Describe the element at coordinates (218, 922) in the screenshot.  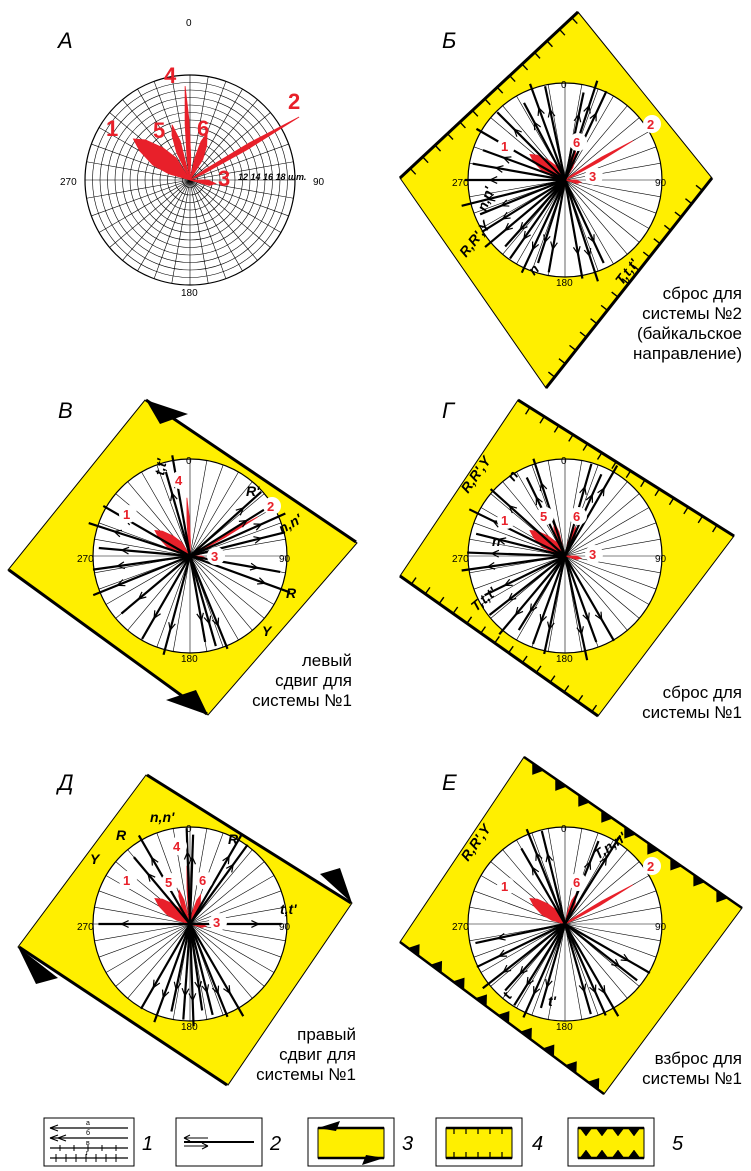
I see `circled-label-d-3: 3` at that location.